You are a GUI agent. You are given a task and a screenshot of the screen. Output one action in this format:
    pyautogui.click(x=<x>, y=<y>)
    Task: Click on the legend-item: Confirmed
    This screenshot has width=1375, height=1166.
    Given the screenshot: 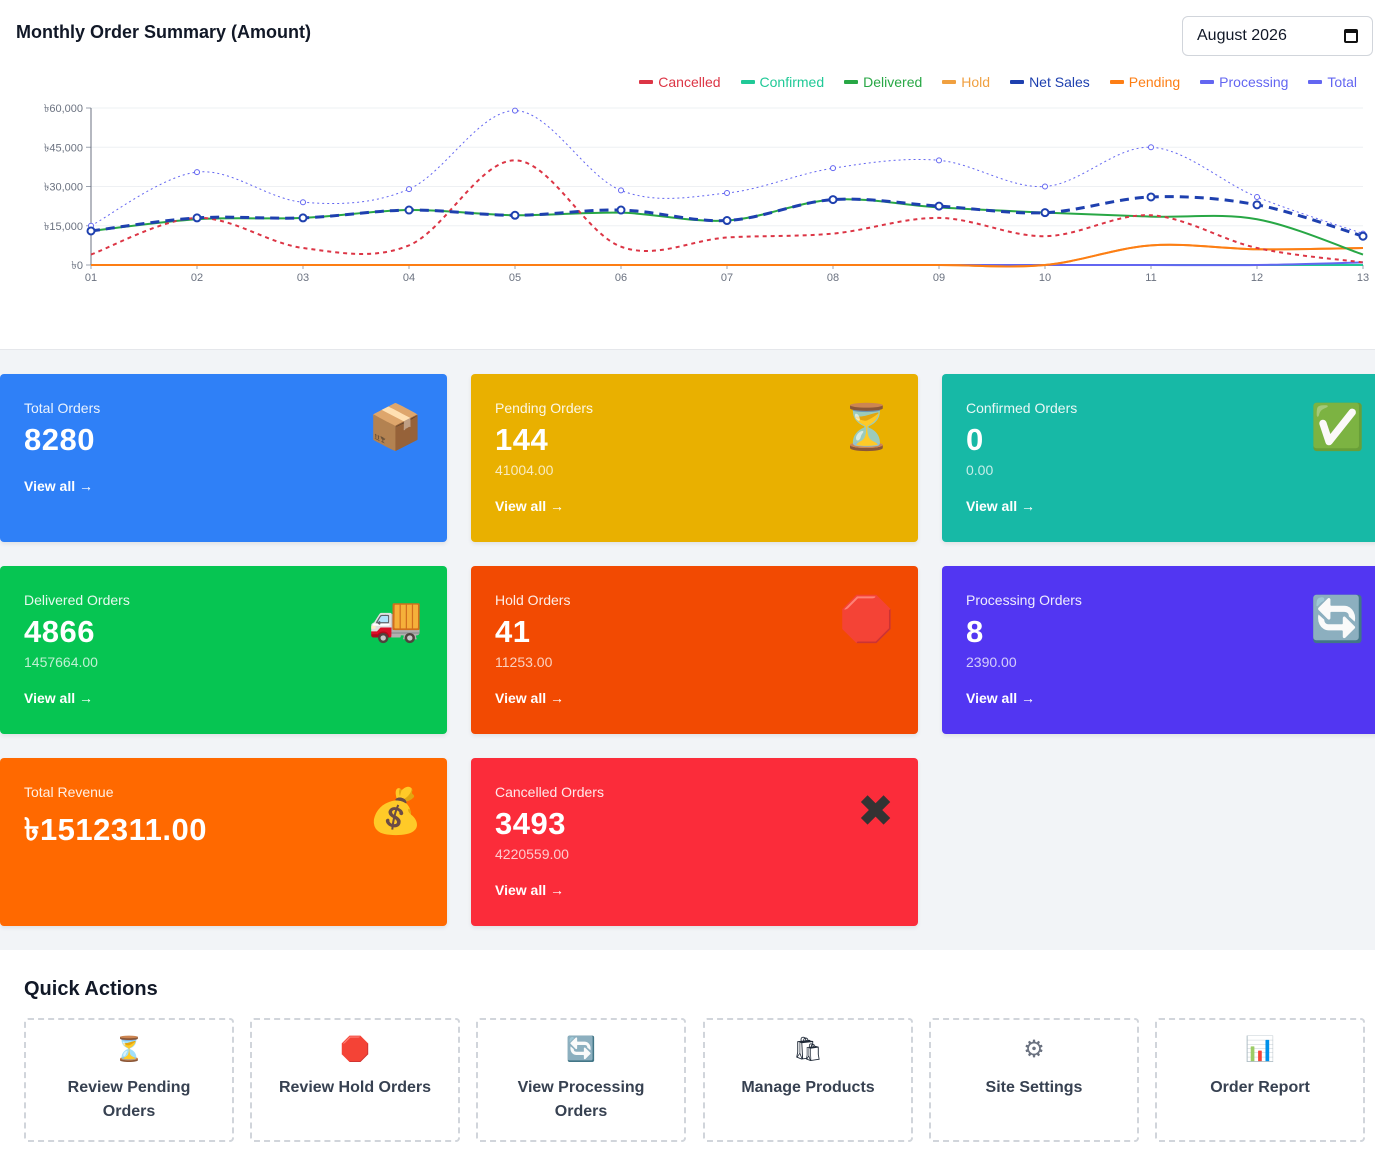 What is the action you would take?
    pyautogui.click(x=782, y=82)
    